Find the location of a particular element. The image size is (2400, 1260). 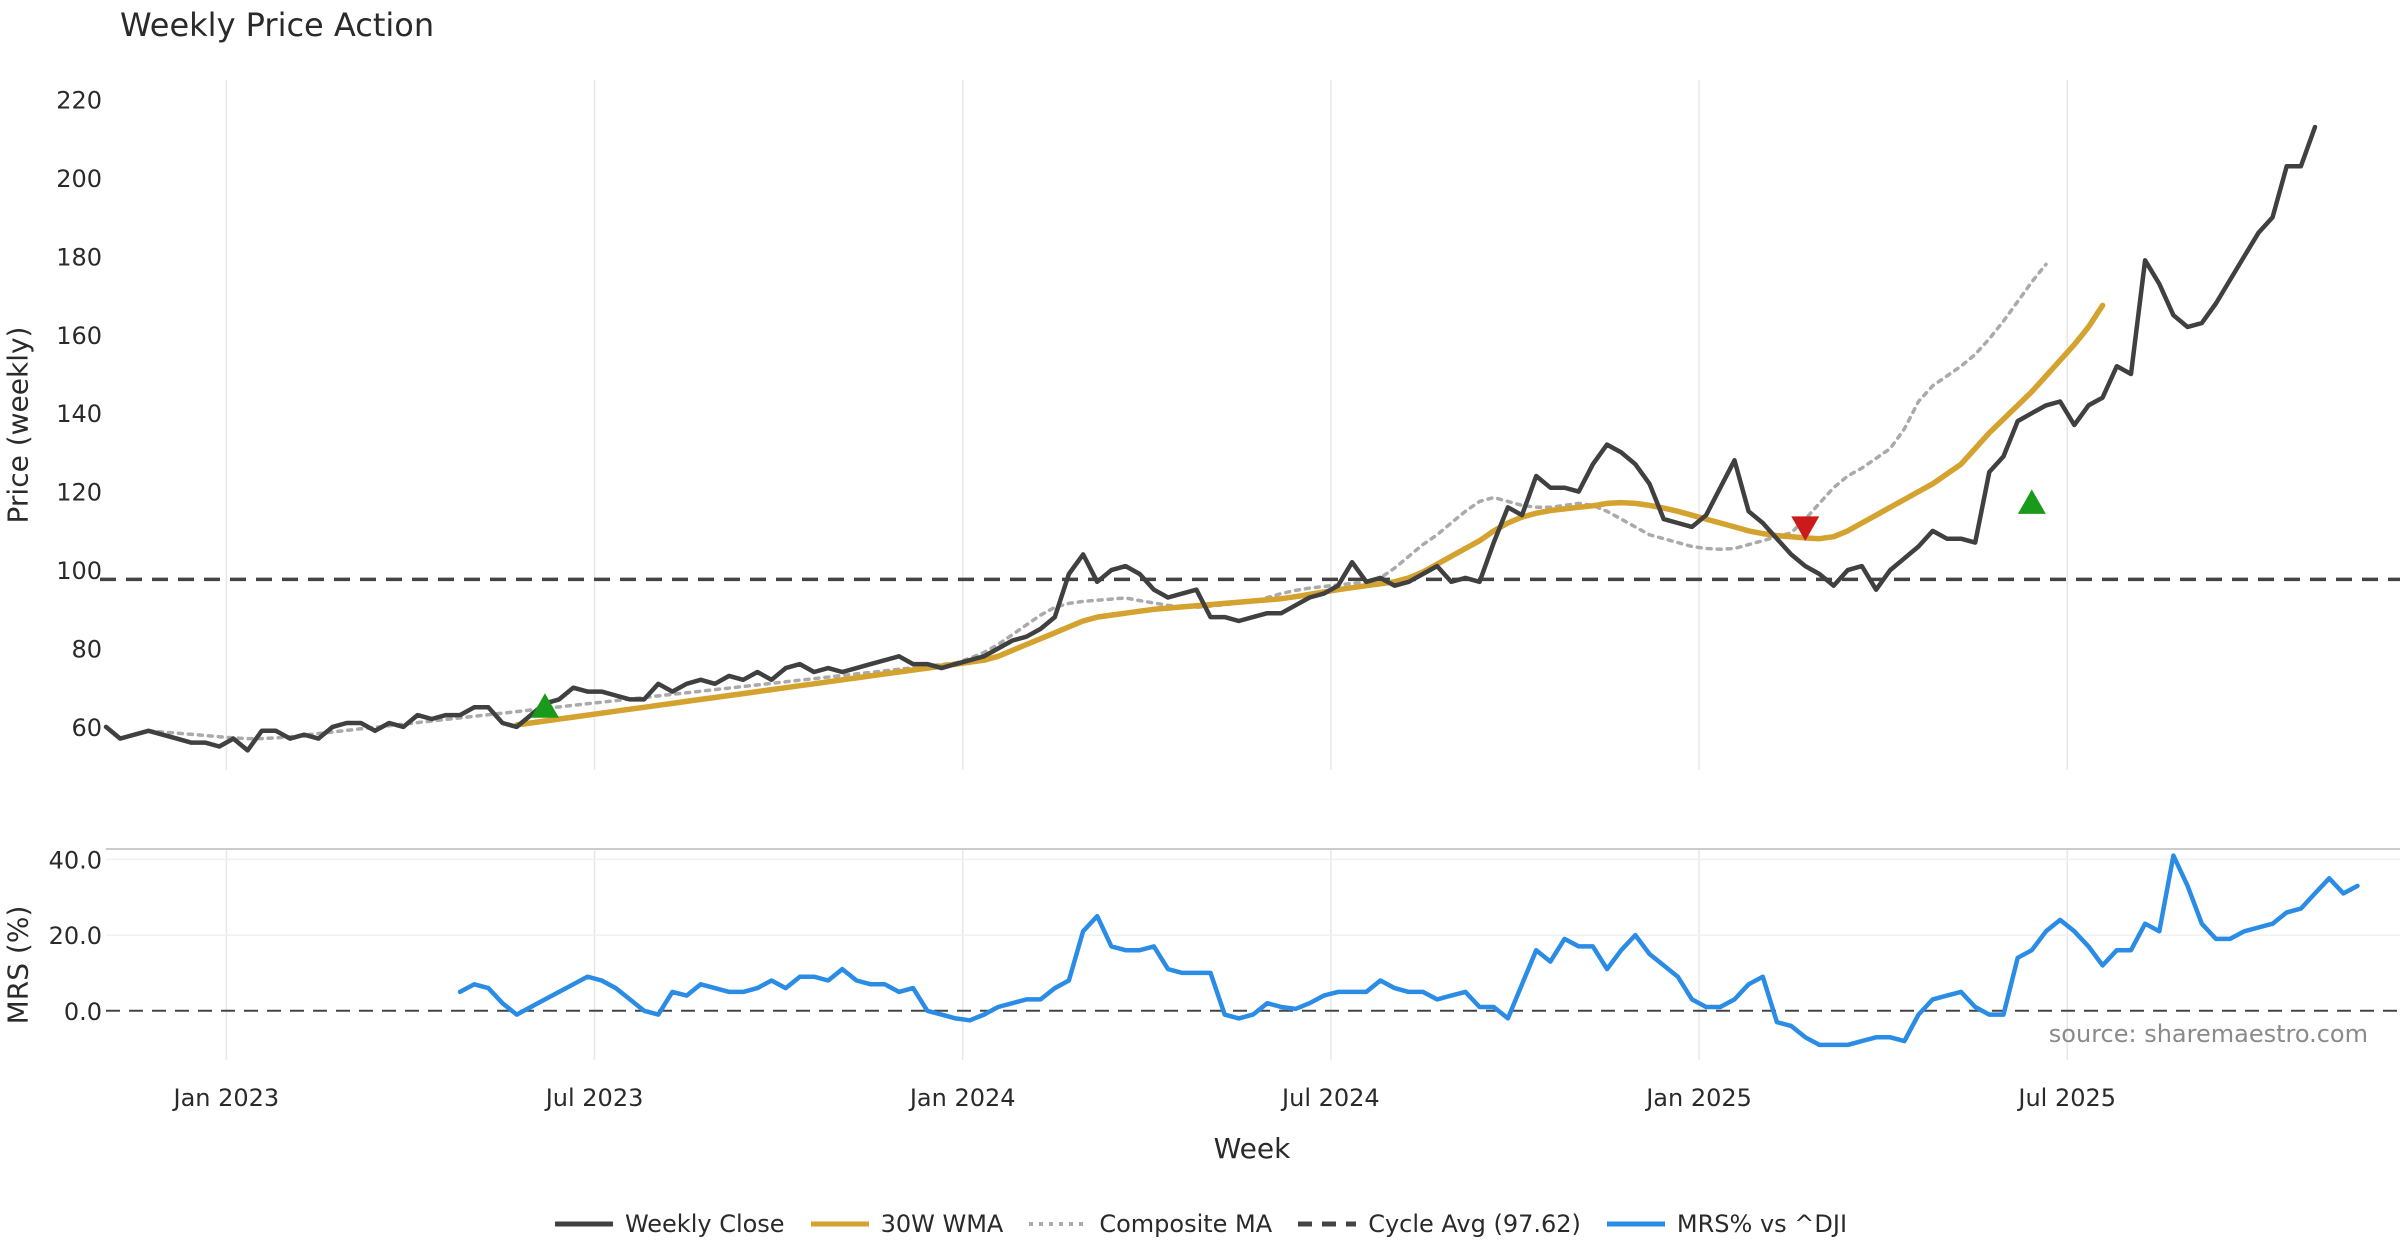

price-y-ticks: 60 80 100 120 140 160 180 200 220 is located at coordinates (79, 414).